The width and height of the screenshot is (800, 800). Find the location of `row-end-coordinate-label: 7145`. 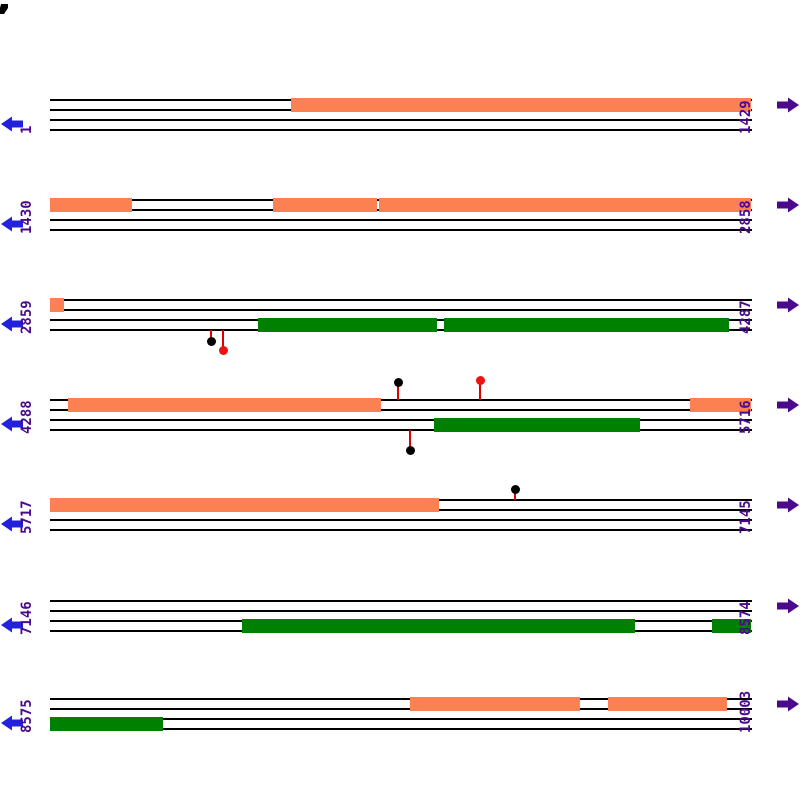

row-end-coordinate-label: 7145 is located at coordinates (746, 517).